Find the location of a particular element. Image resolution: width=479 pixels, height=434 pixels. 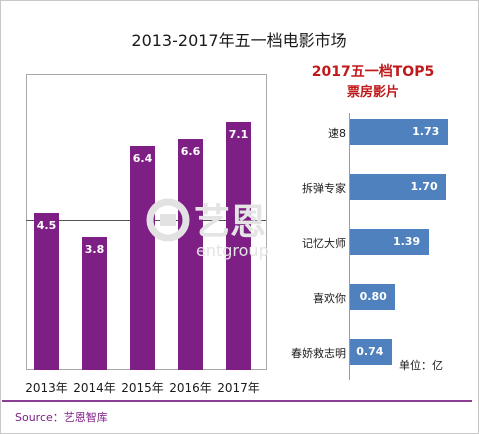

film-label-4: 喜欢你 is located at coordinates (329, 298).